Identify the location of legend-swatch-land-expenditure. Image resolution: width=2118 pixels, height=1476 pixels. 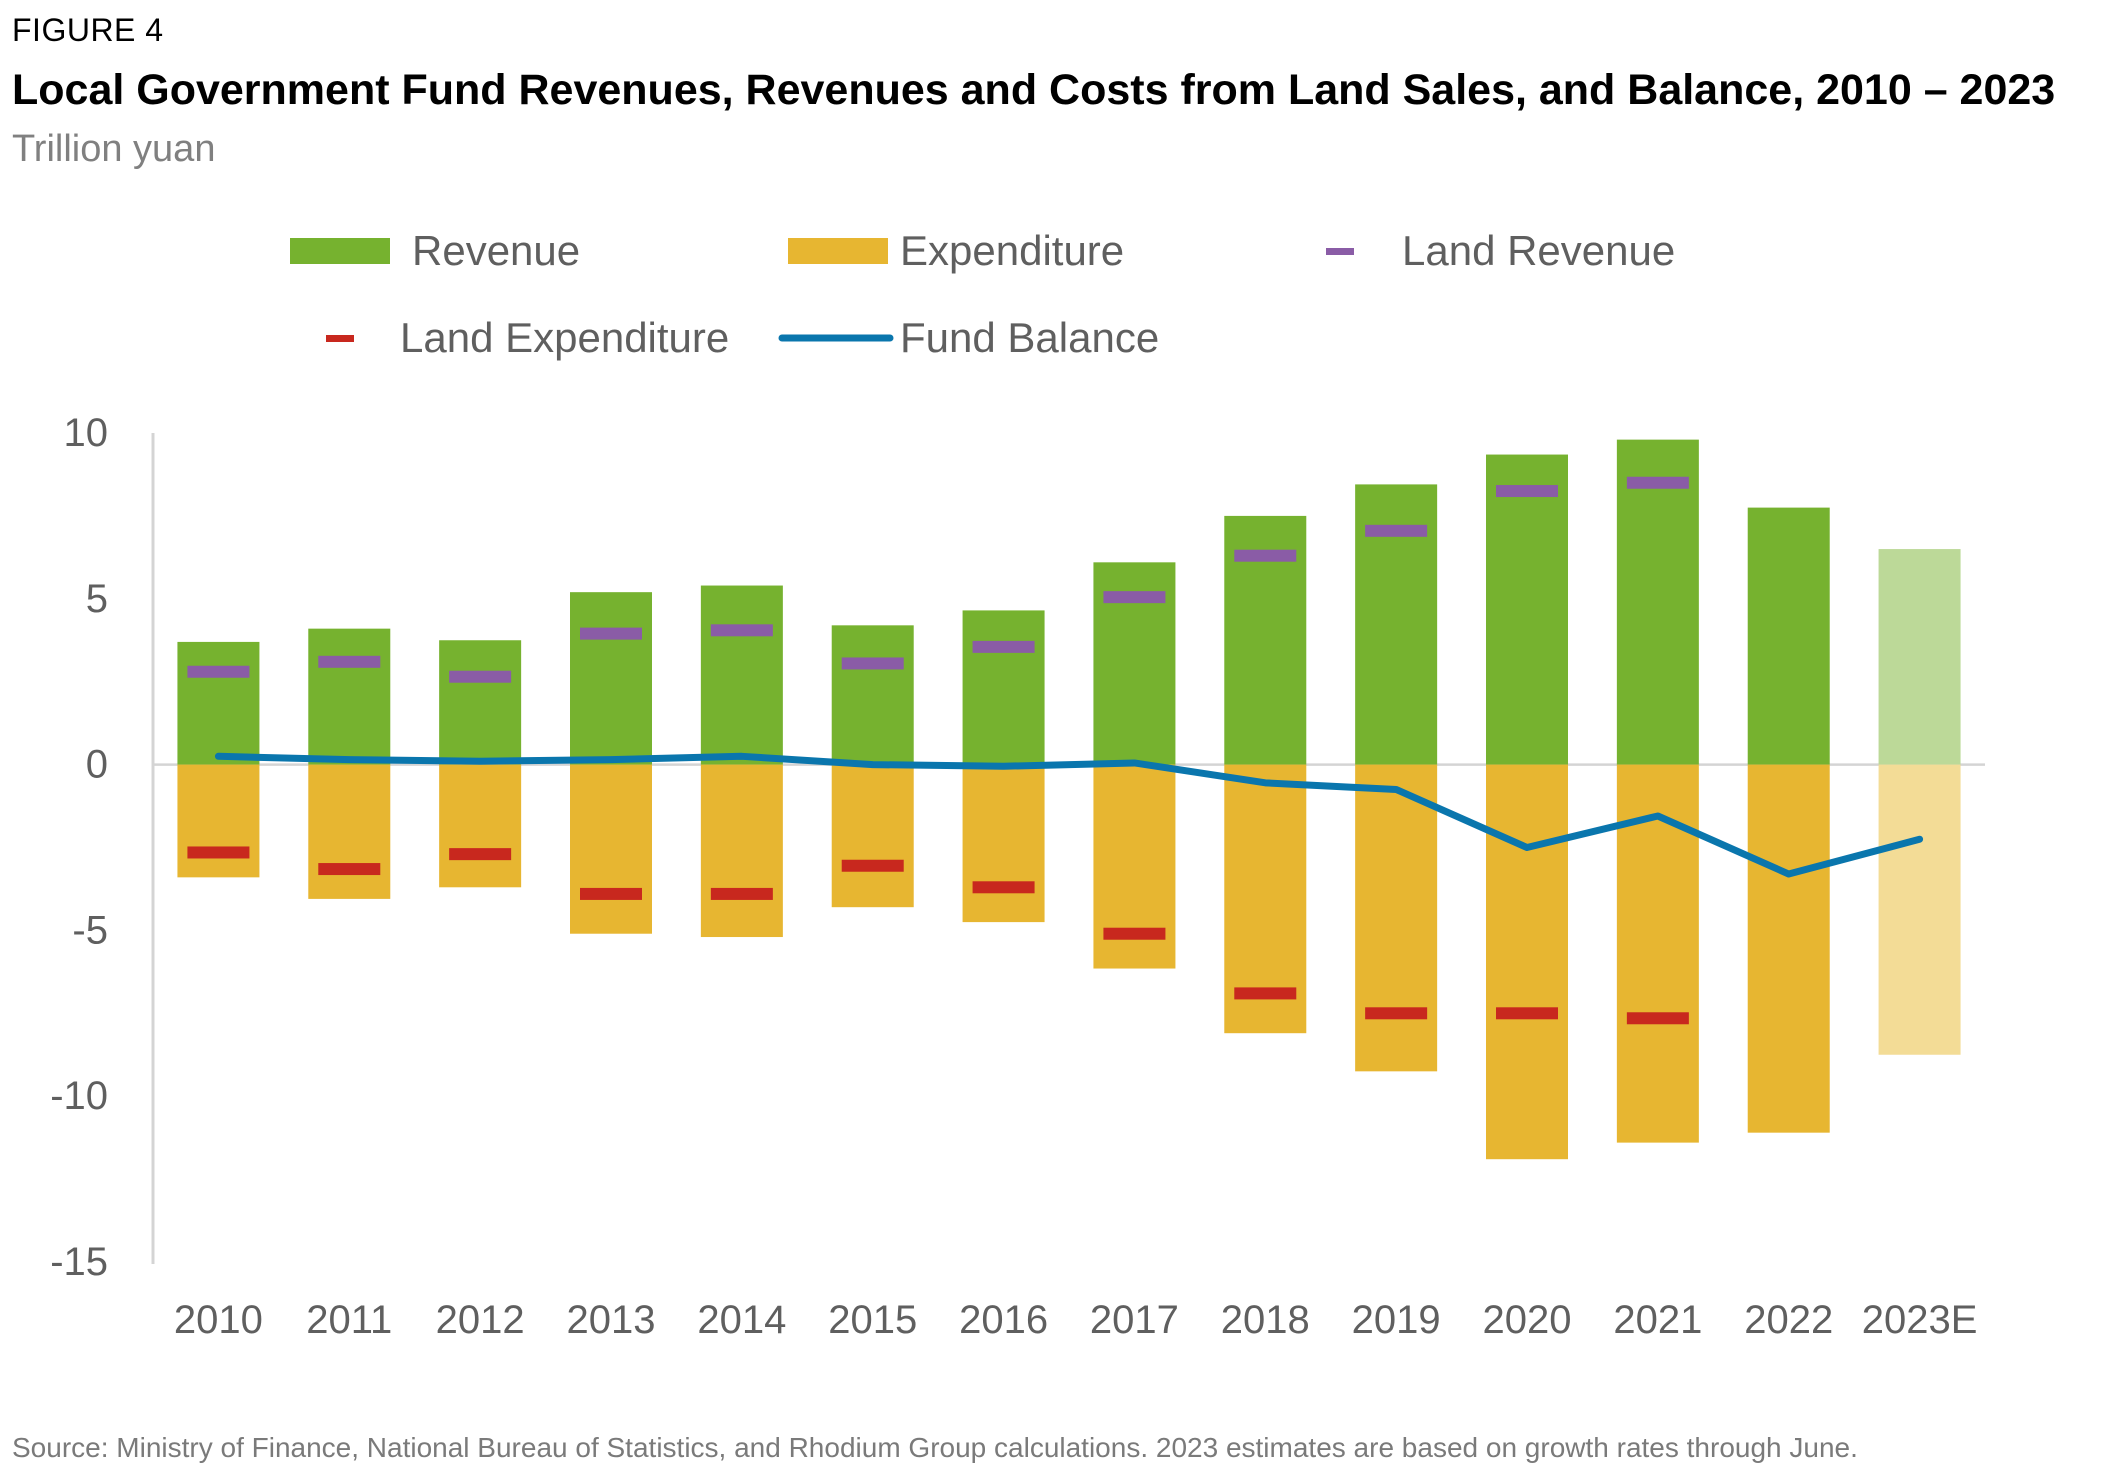
(340, 338).